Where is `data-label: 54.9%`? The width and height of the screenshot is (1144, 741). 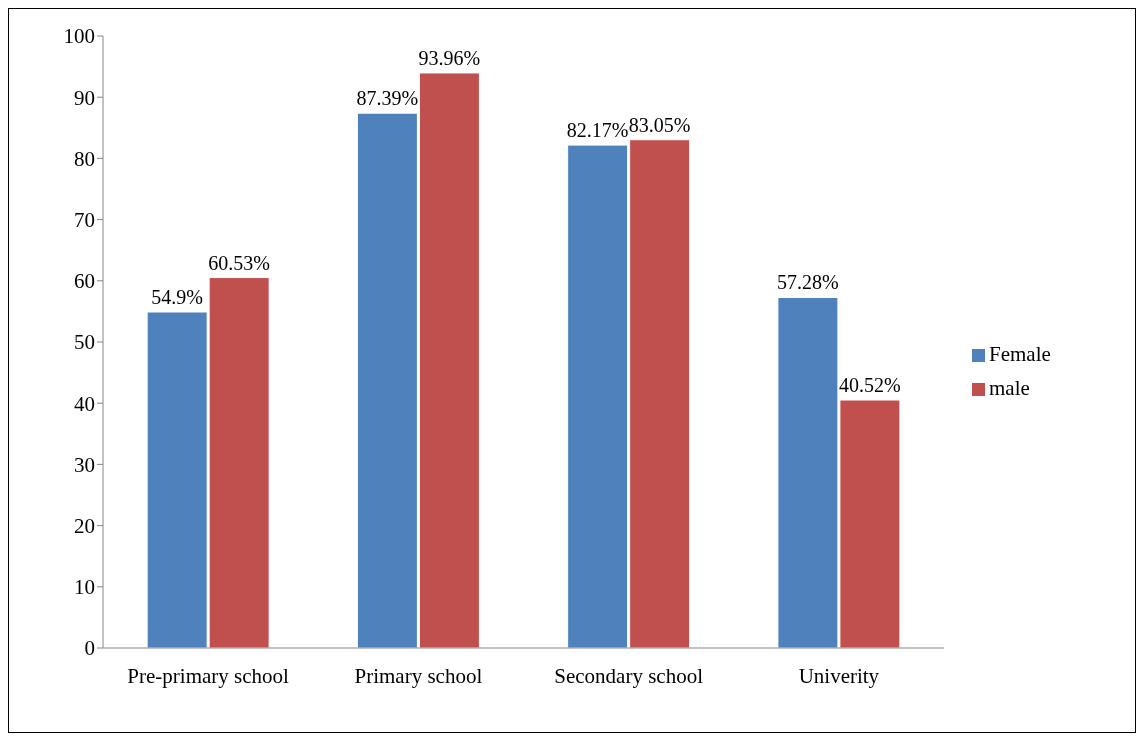 data-label: 54.9% is located at coordinates (177, 297).